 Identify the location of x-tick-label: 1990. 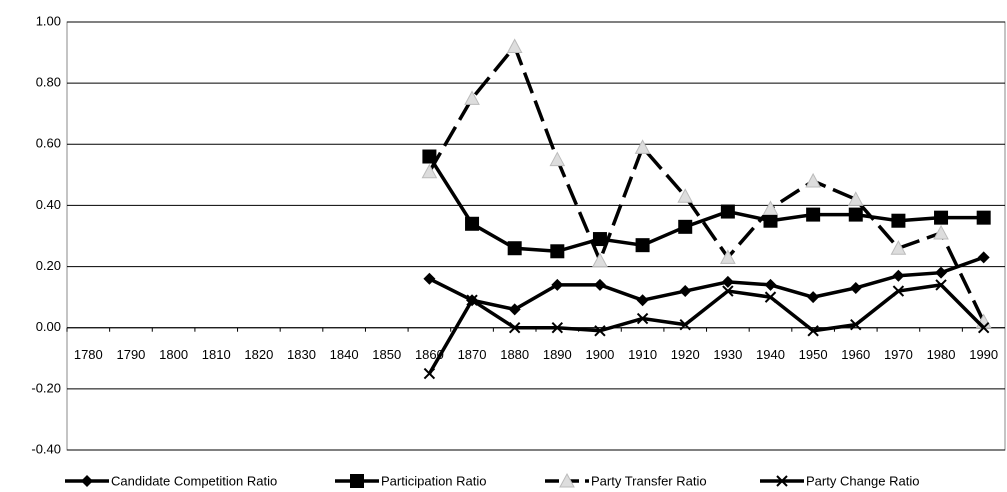
(983, 354).